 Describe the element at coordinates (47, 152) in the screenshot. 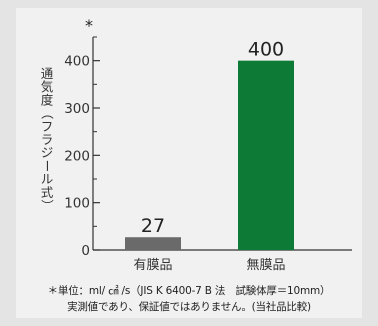

I see `y-axis-label-char: ジ` at that location.